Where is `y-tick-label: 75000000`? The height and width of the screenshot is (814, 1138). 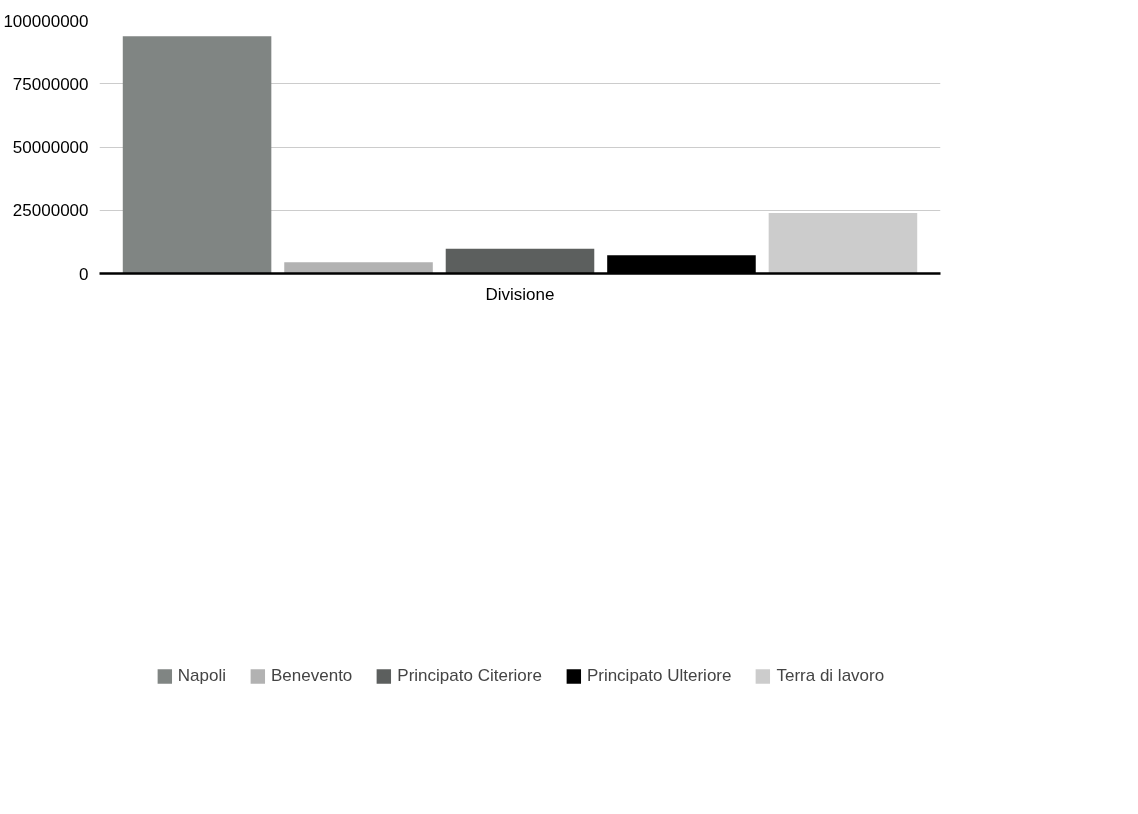 y-tick-label: 75000000 is located at coordinates (50, 84).